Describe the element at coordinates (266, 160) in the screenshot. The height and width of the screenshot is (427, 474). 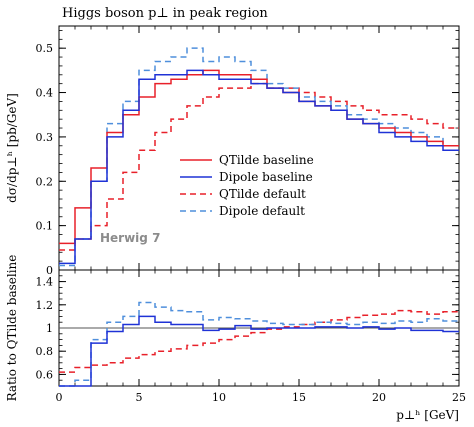
I see `legend-label-qtilde-baseline: QTilde baseline` at that location.